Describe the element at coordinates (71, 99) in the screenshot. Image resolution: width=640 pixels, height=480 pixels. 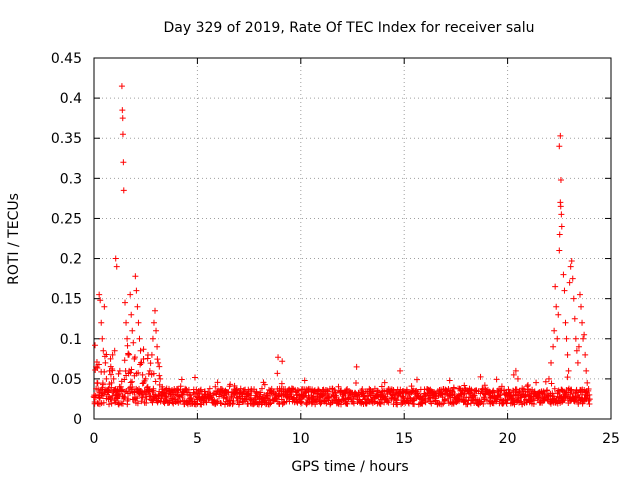
I see `y-tick-label: 0.4` at that location.